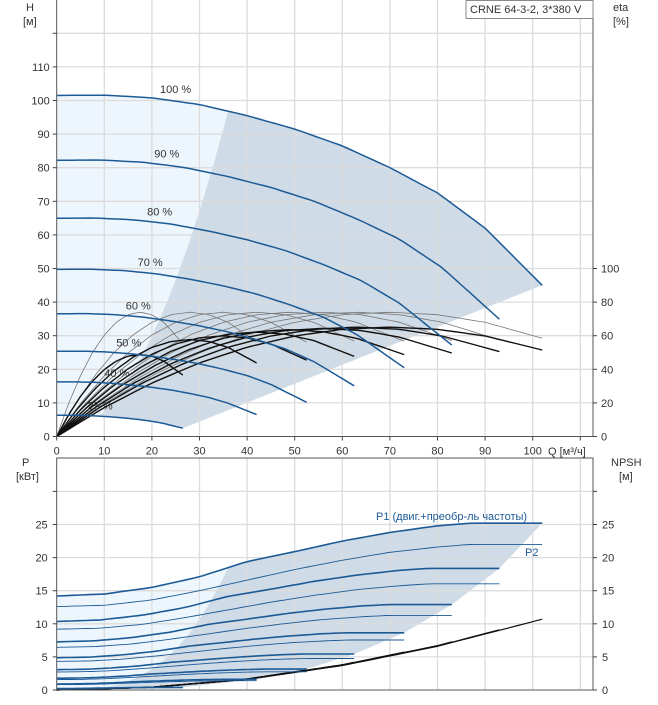 This screenshot has height=705, width=658. I want to click on p-axis-label: P, so click(25, 463).